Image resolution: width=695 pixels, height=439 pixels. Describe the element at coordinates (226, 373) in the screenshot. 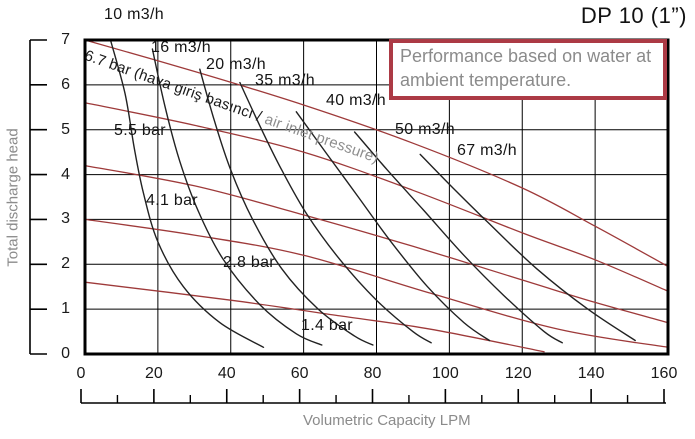

I see `x-tick-label: 40` at that location.